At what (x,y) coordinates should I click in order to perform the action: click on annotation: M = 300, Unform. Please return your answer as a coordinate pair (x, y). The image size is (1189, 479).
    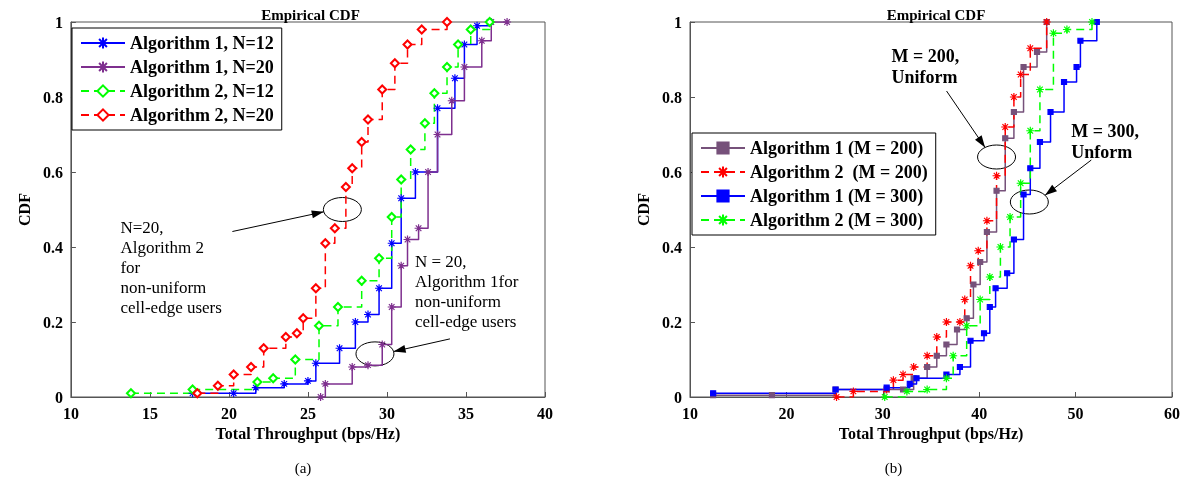
    Looking at the image, I should click on (1105, 141).